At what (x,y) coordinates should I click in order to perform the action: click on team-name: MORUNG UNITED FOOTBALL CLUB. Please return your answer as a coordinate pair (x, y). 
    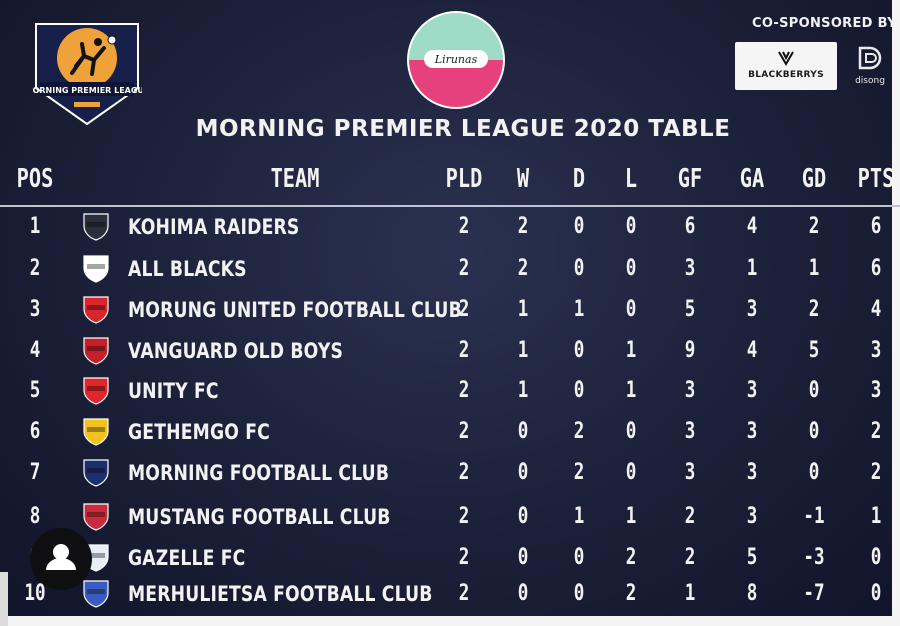
    Looking at the image, I should click on (295, 310).